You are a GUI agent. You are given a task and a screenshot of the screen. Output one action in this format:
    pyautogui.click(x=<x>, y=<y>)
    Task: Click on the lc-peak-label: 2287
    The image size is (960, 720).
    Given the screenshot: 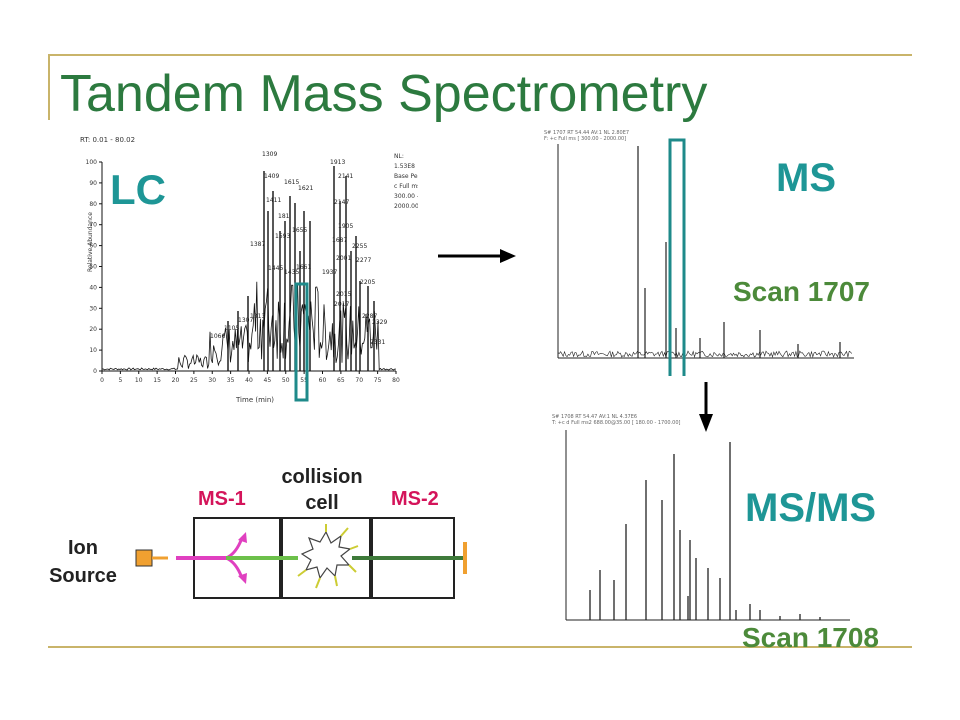 What is the action you would take?
    pyautogui.click(x=369, y=316)
    